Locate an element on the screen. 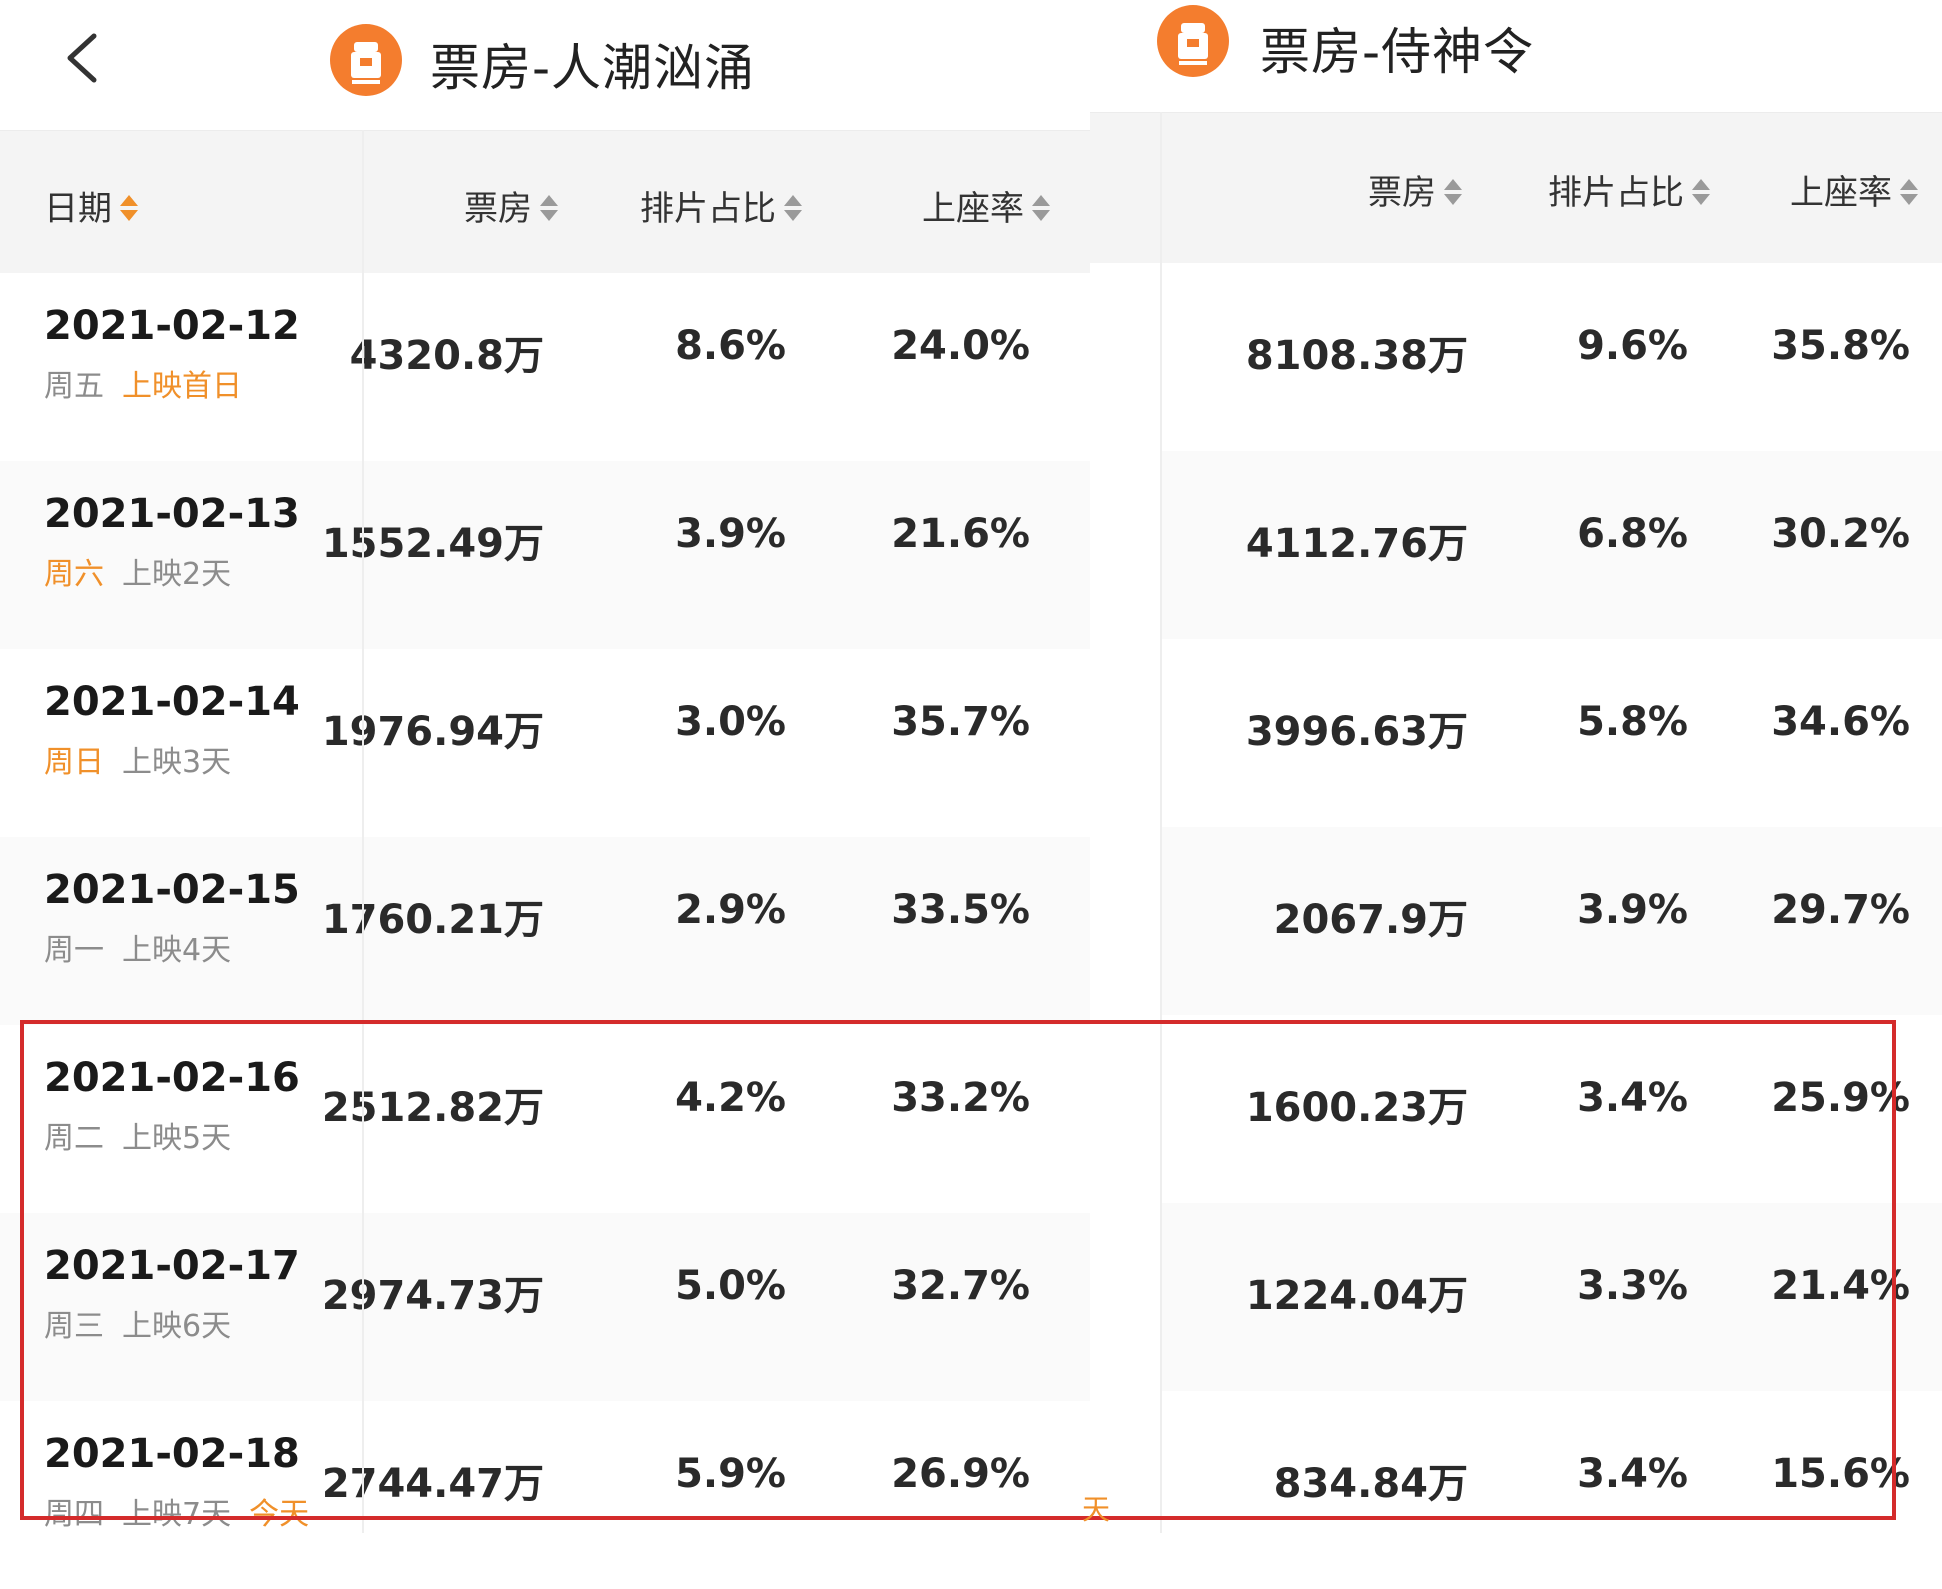 This screenshot has height=1589, width=1942. table-row: 834.84万 3.4% 15.6% is located at coordinates (1552, 1485).